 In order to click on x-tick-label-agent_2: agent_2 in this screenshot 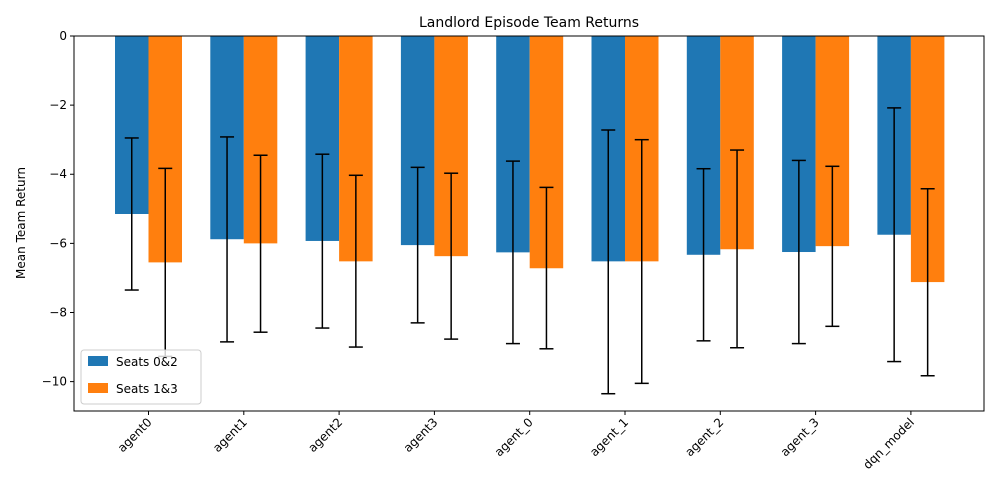, I will do `click(704, 437)`.